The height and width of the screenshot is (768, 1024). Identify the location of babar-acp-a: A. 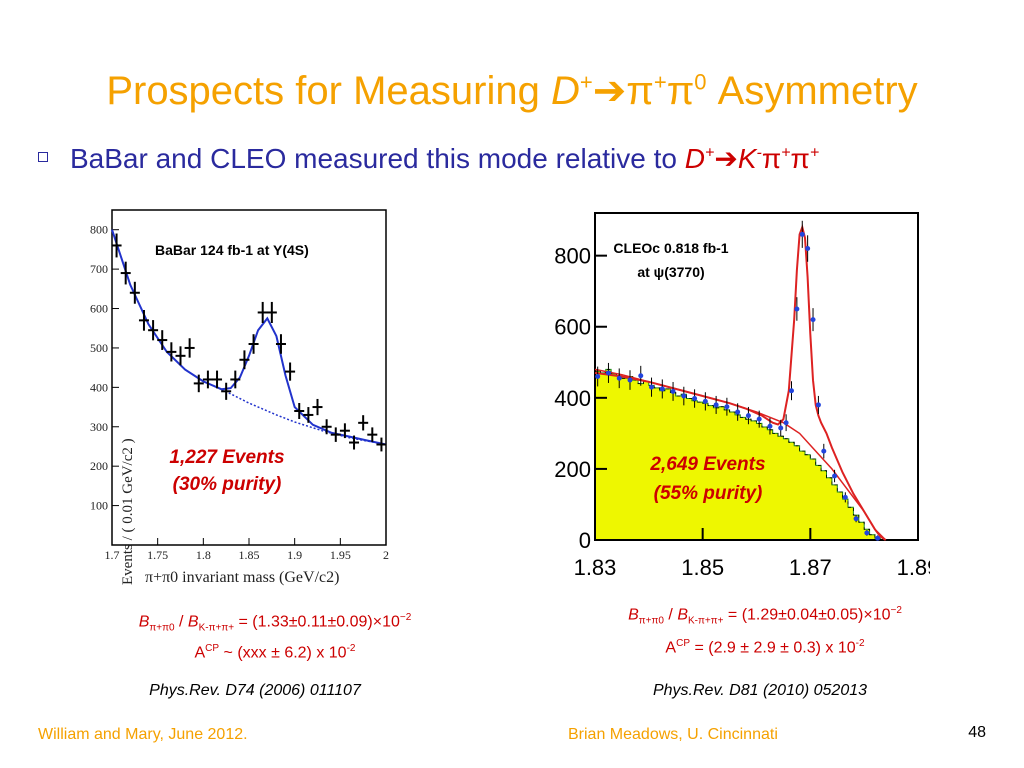
(200, 653).